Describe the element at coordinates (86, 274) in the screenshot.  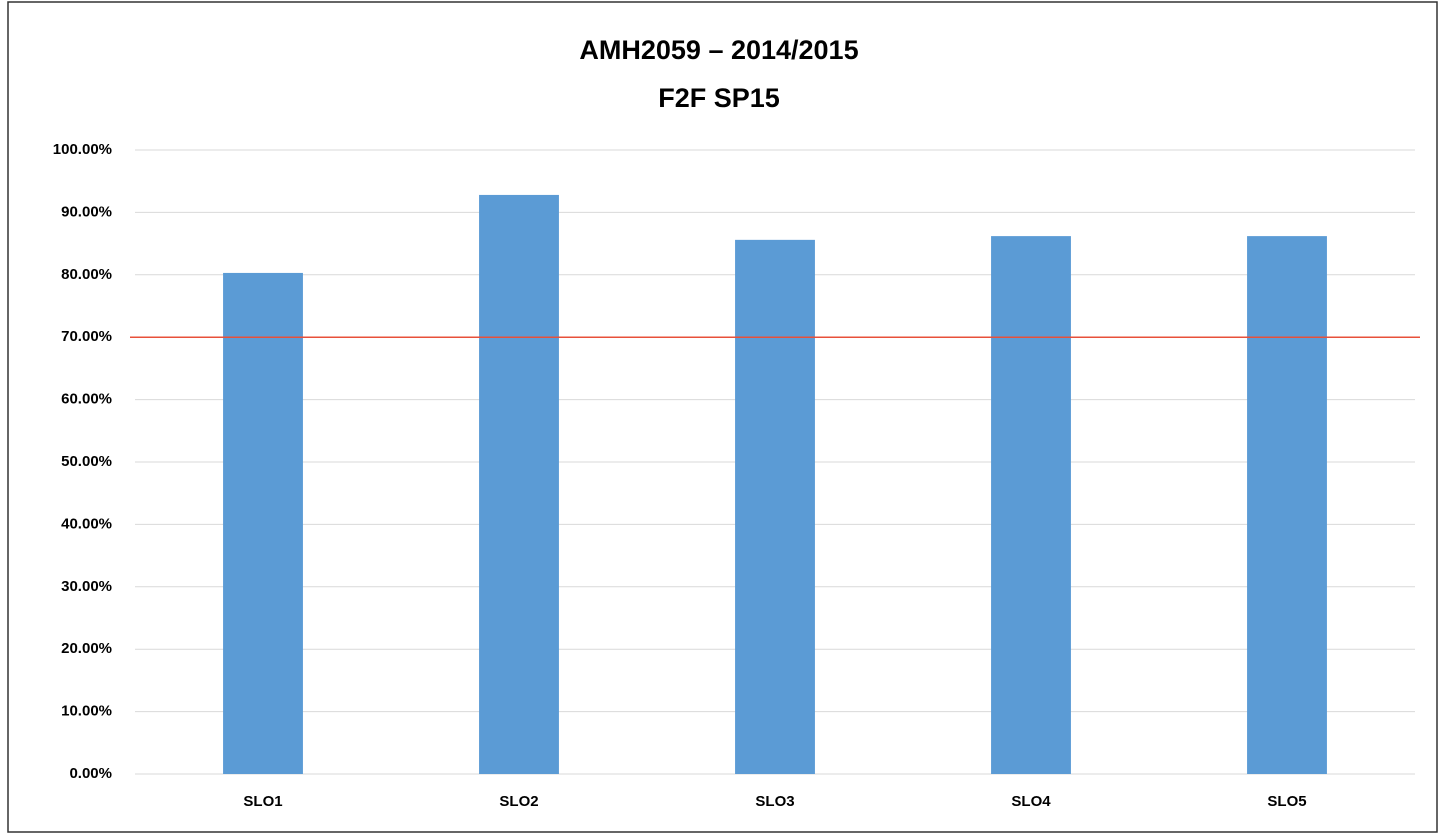
I see `y-tick-label: 80.00%` at that location.